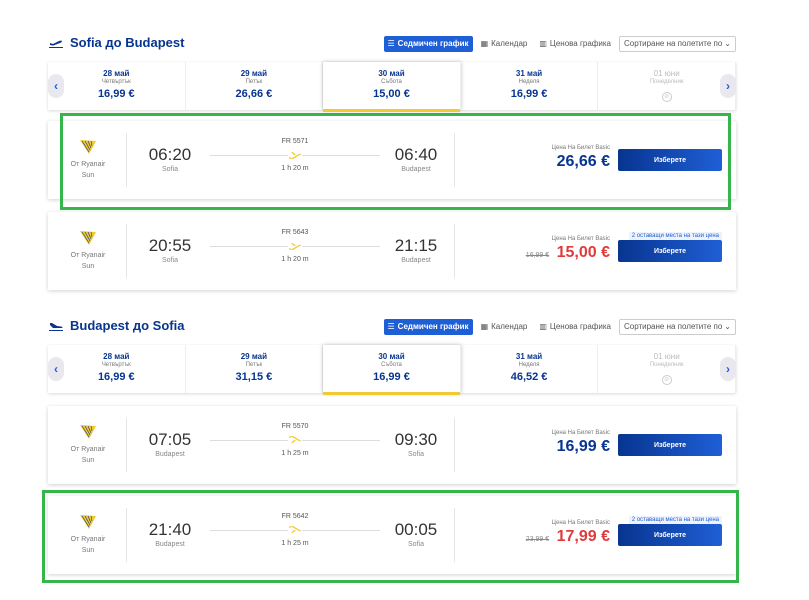 This screenshot has width=809, height=600. What do you see at coordinates (675, 520) in the screenshot?
I see `seats-left-badge: 2 оставащи места на тази цена` at bounding box center [675, 520].